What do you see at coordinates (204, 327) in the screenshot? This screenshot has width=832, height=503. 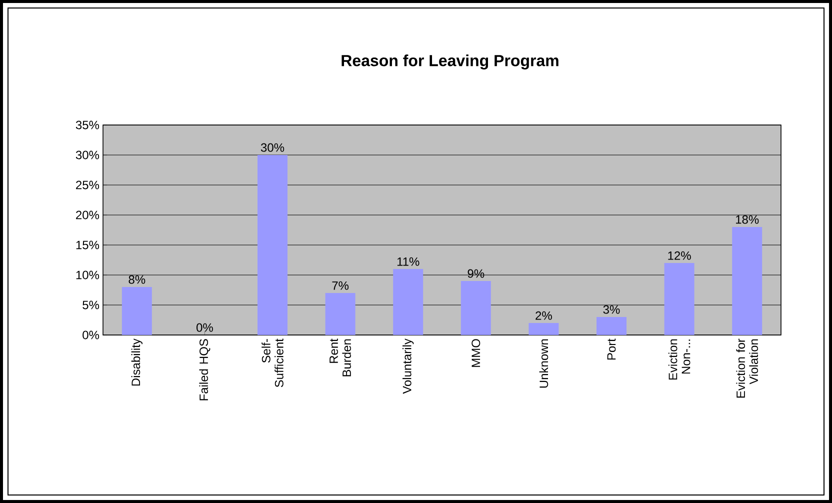 I see `data-label: 0%` at bounding box center [204, 327].